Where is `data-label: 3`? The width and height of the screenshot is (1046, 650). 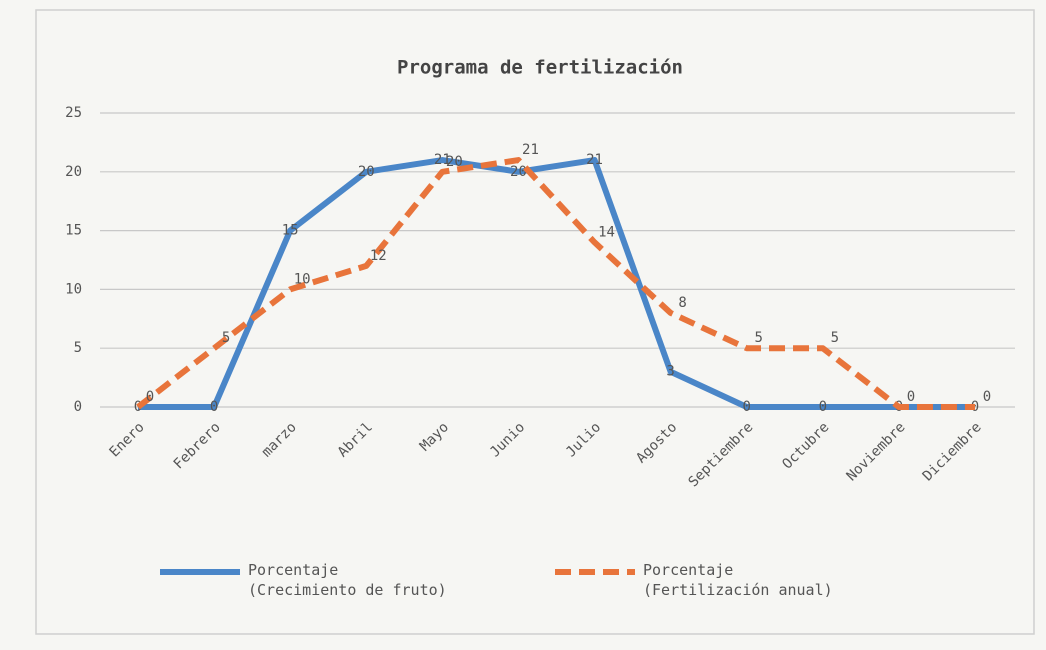
data-label: 3 is located at coordinates (670, 372).